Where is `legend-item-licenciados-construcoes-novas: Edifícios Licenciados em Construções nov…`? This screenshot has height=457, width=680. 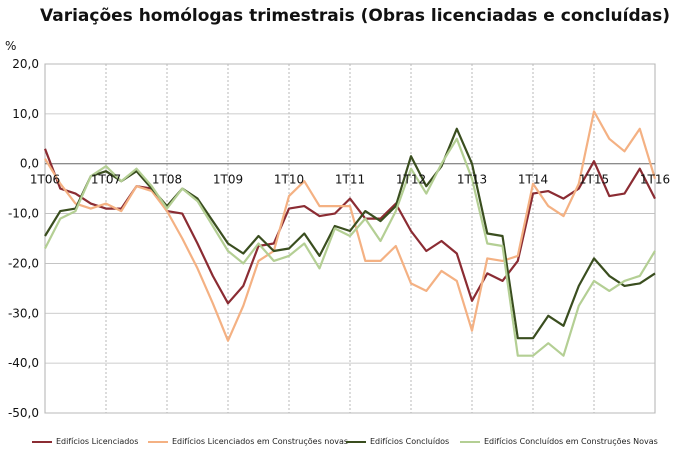 legend-item-licenciados-construcoes-novas: Edifícios Licenciados em Construções nov… is located at coordinates (248, 441).